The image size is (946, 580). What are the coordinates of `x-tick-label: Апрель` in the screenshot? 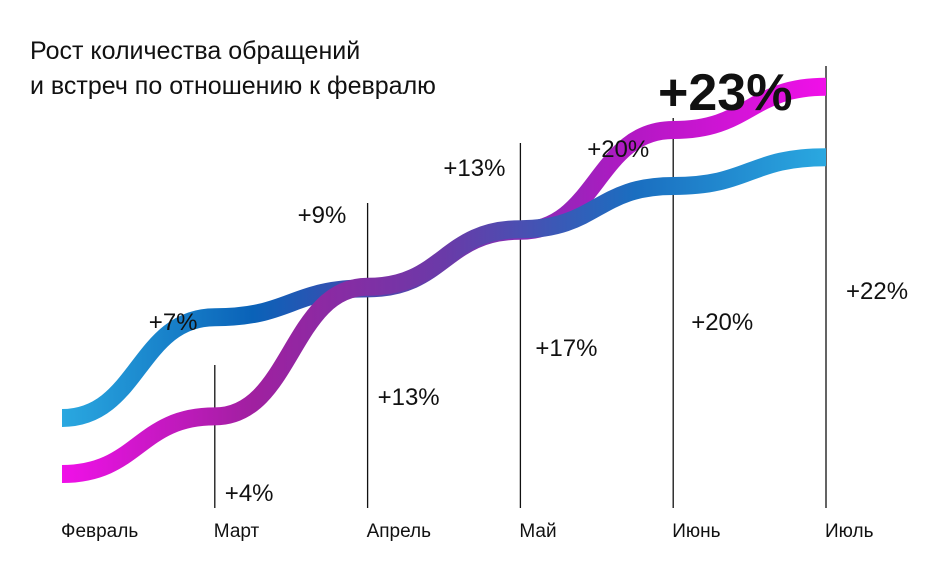 It's located at (399, 531).